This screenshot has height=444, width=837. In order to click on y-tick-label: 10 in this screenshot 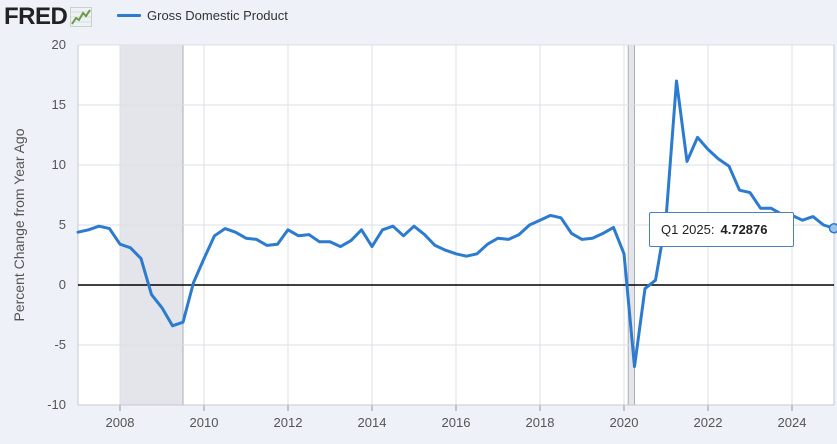, I will do `click(59, 164)`.